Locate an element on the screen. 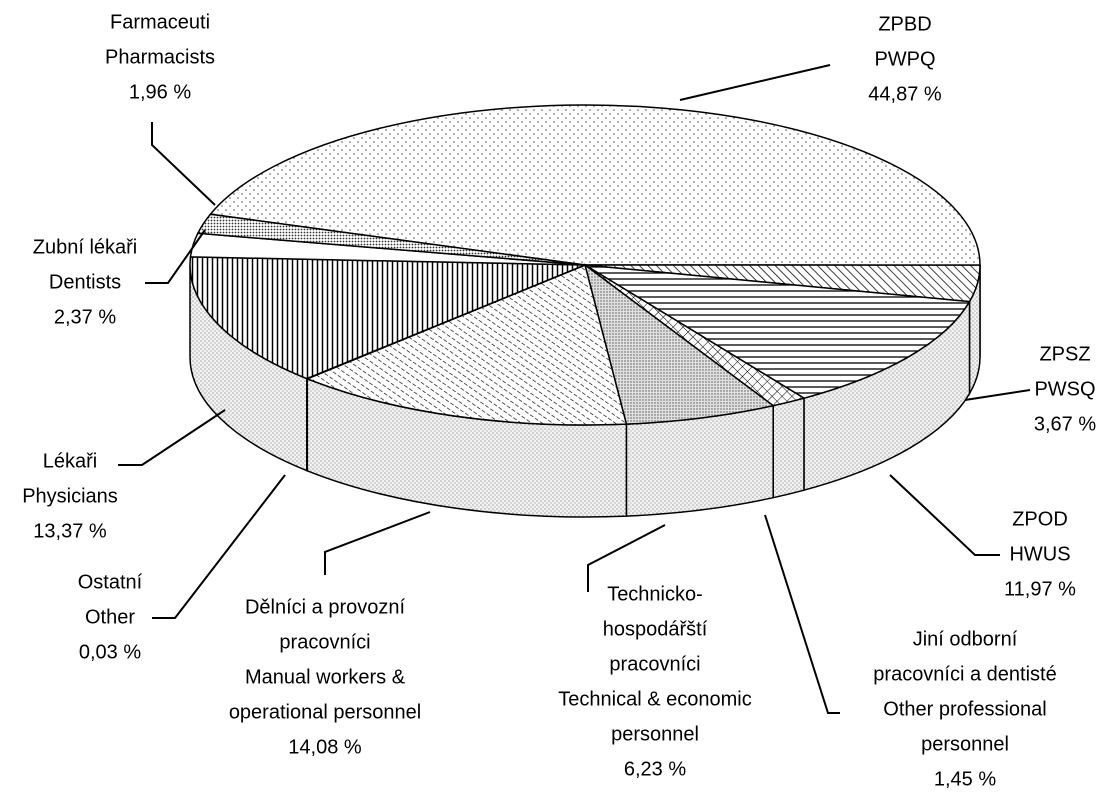  slice-label: Other professional is located at coordinates (964, 709).